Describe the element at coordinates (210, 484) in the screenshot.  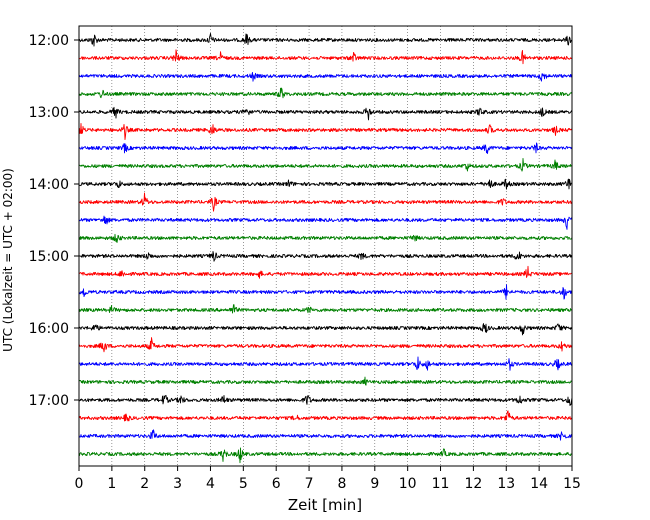
I see `x-tick-label: 4` at that location.